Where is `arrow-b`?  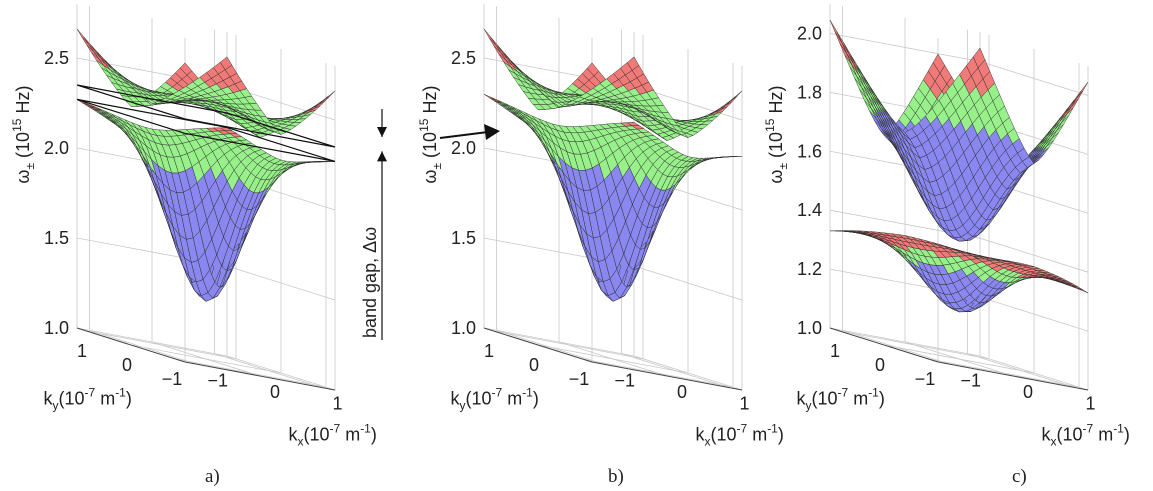 arrow-b is located at coordinates (469, 132).